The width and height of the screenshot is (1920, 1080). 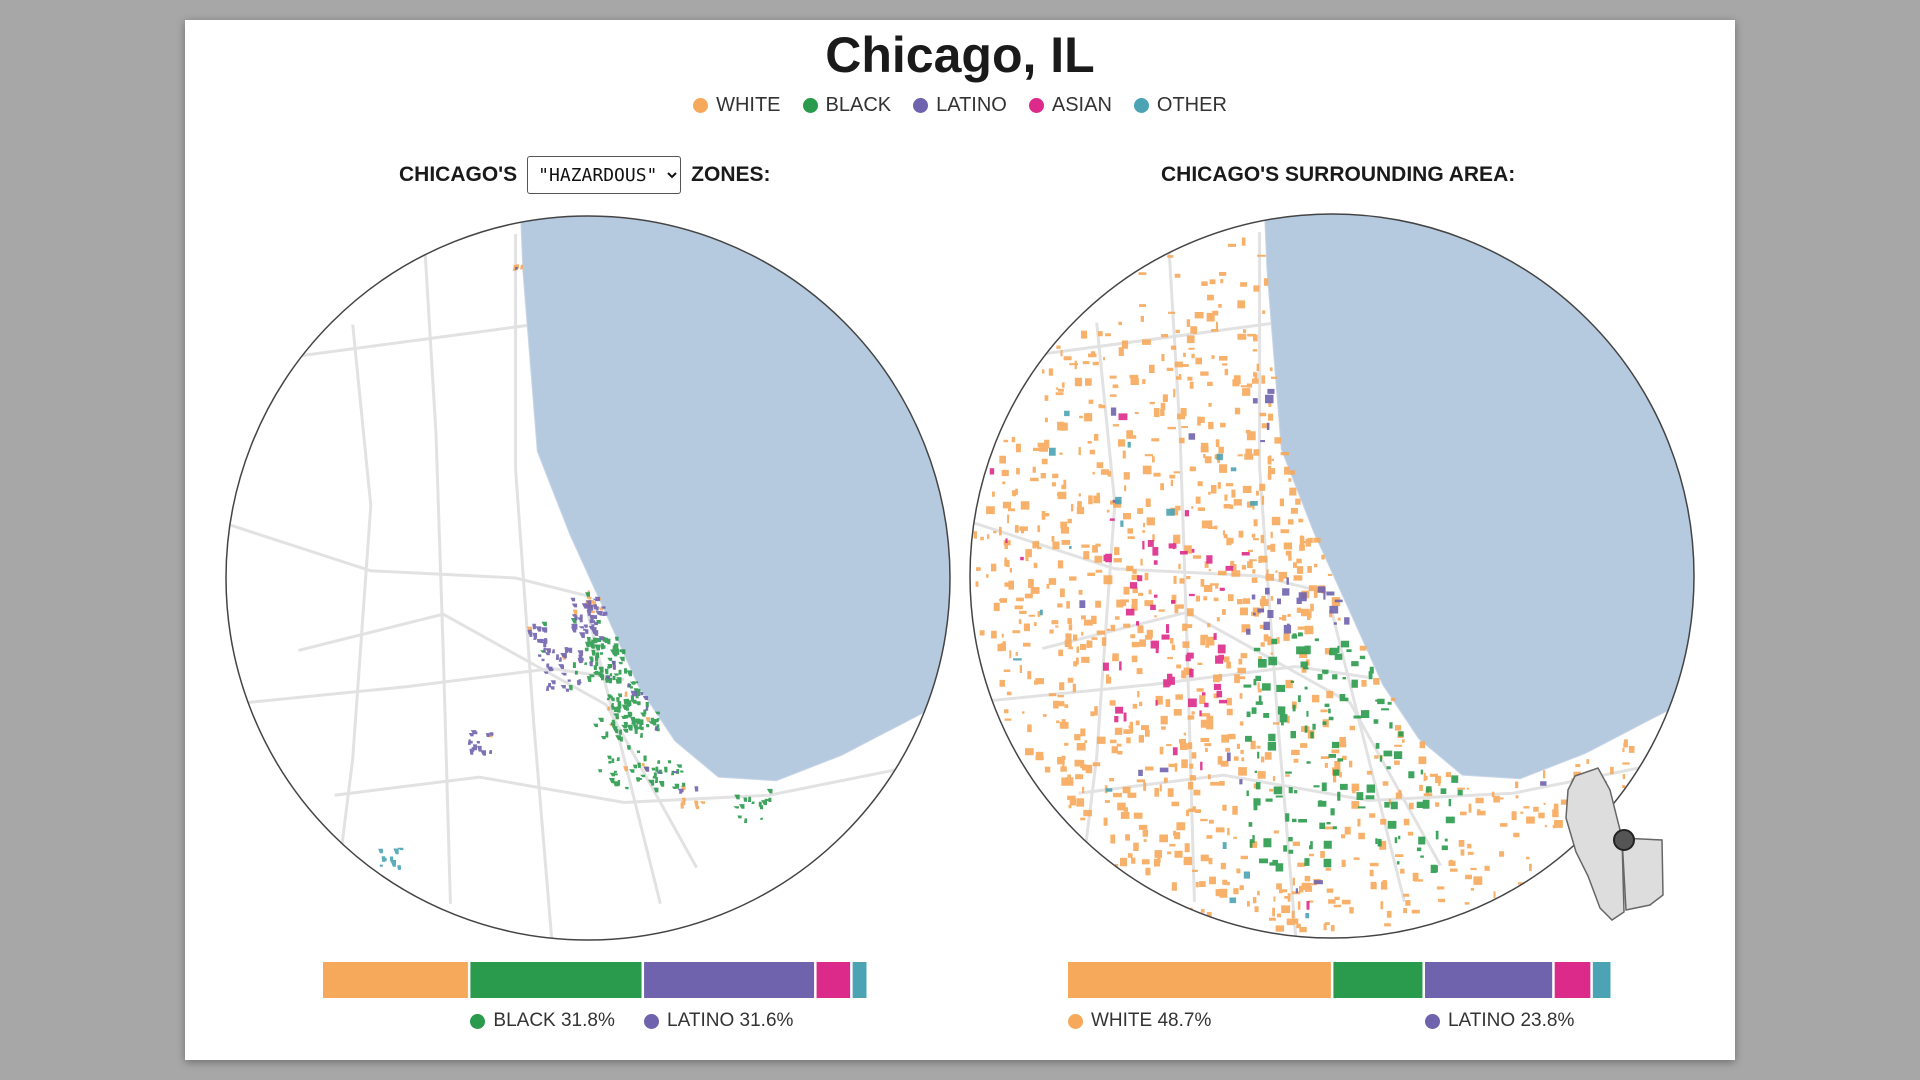 What do you see at coordinates (1595, 844) in the screenshot?
I see `illinois` at bounding box center [1595, 844].